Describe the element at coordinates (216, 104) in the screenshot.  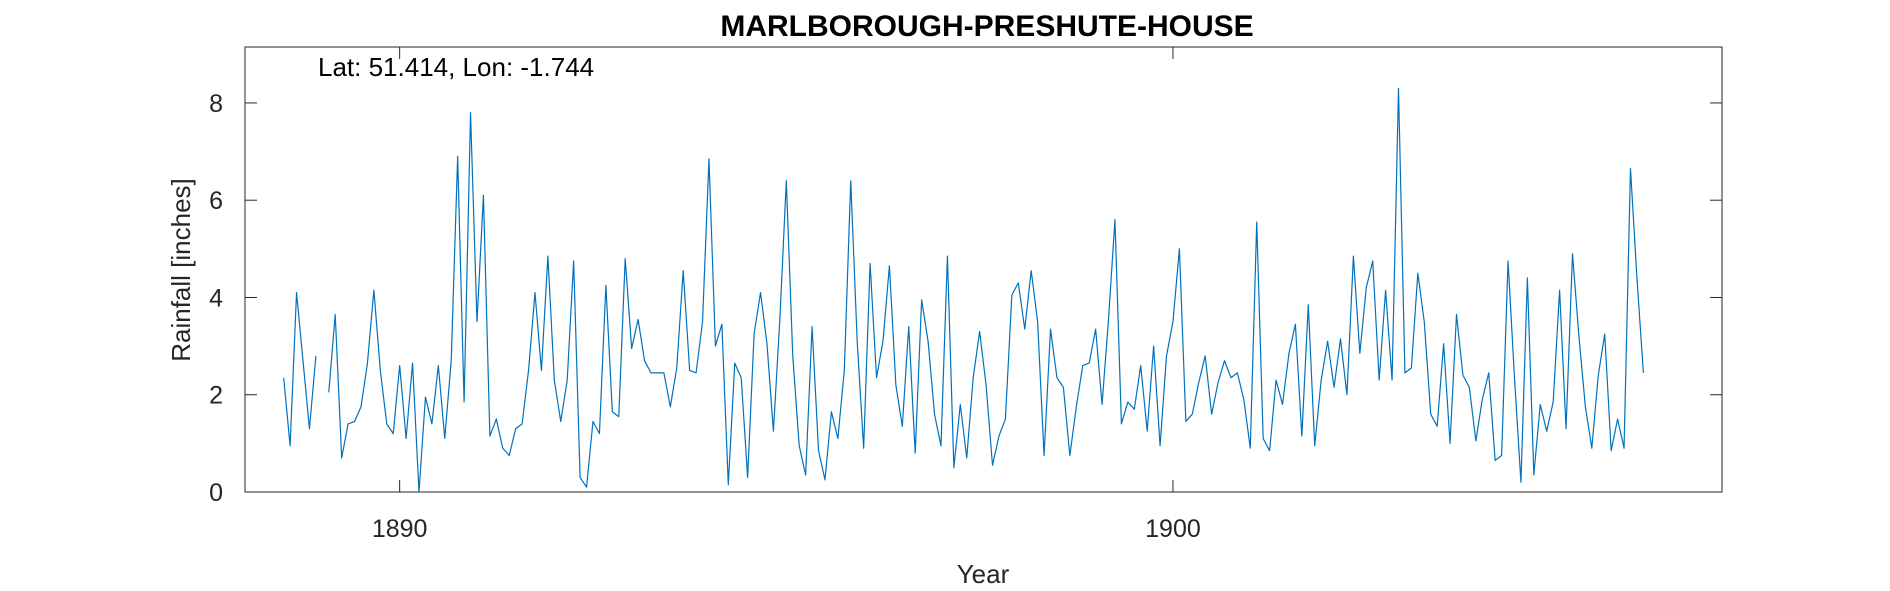
I see `y-tick-label: 8` at that location.